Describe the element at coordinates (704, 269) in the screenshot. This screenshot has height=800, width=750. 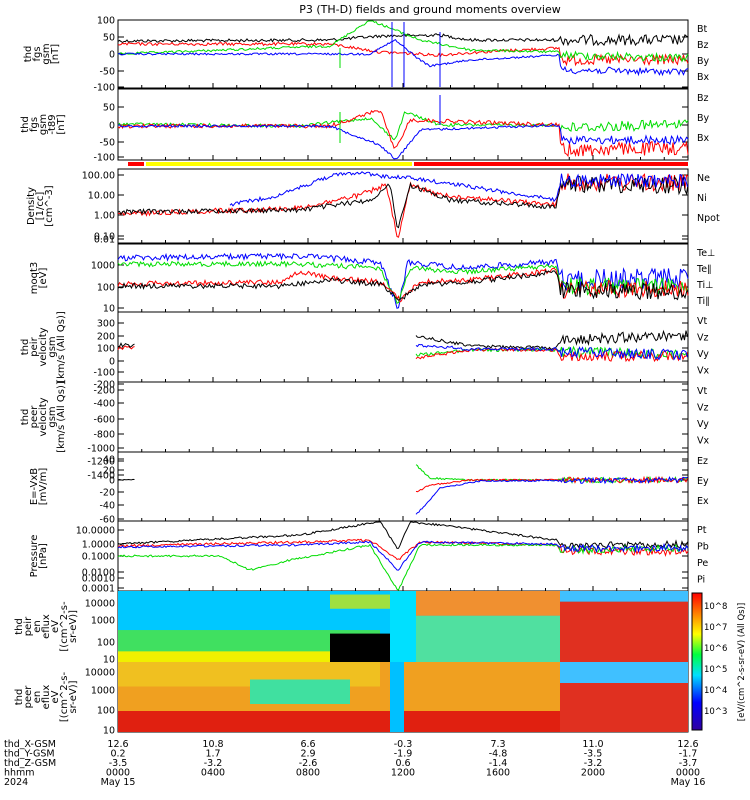
I see `legend-entry: Te∥` at that location.